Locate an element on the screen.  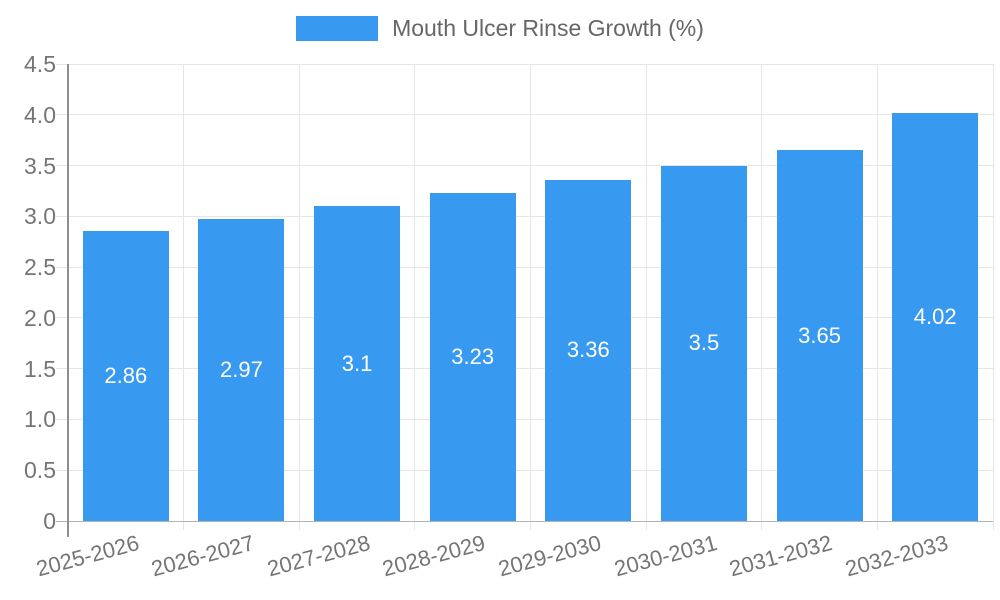
bar-value-label: 3.36 is located at coordinates (588, 350).